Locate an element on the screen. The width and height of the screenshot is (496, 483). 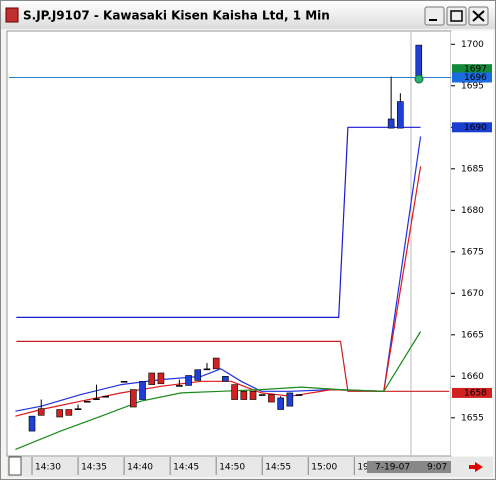
x-tick-label: 14:40 is located at coordinates (140, 468).